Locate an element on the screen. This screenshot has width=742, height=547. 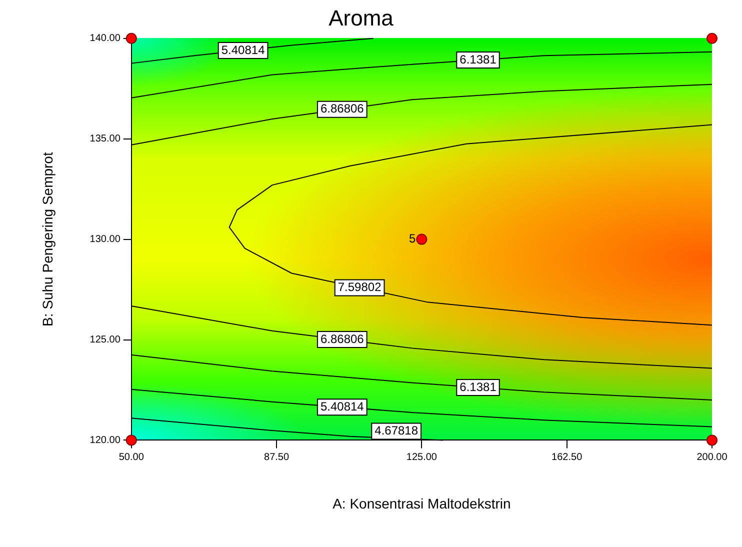
y-tick-label: 120.00 is located at coordinates (105, 440).